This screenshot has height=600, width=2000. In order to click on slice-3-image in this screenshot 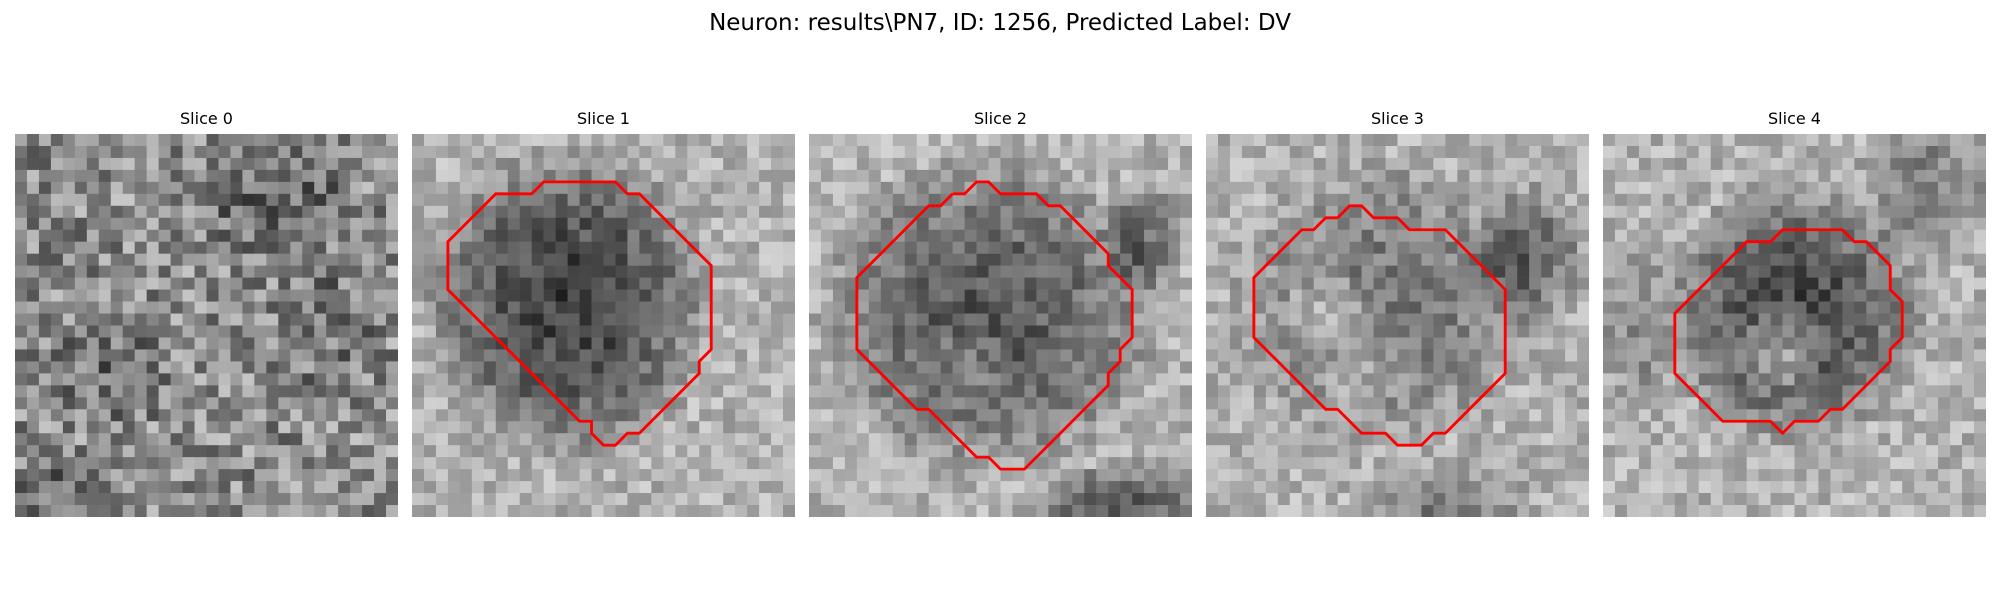, I will do `click(1397, 325)`.